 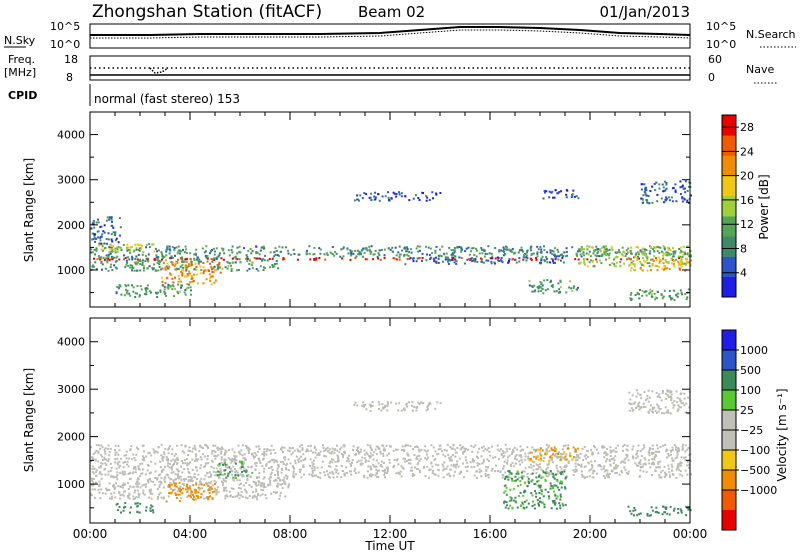 I want to click on velocity-xtick-label-2: 08:00, so click(x=290, y=534).